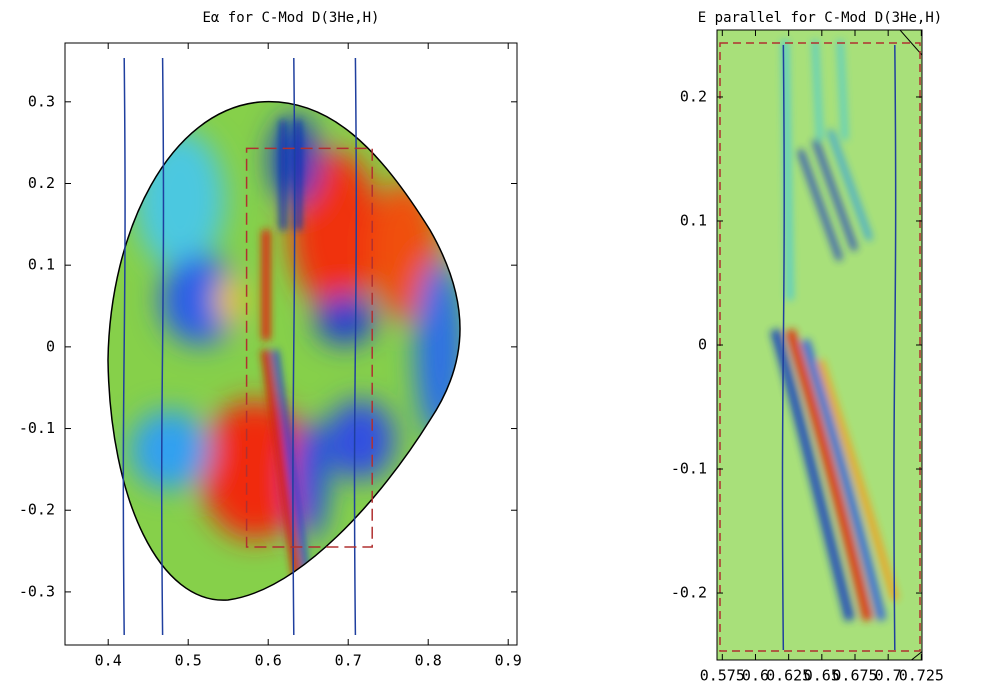  What do you see at coordinates (921, 676) in the screenshot?
I see `x-tick-label: 0.725` at bounding box center [921, 676].